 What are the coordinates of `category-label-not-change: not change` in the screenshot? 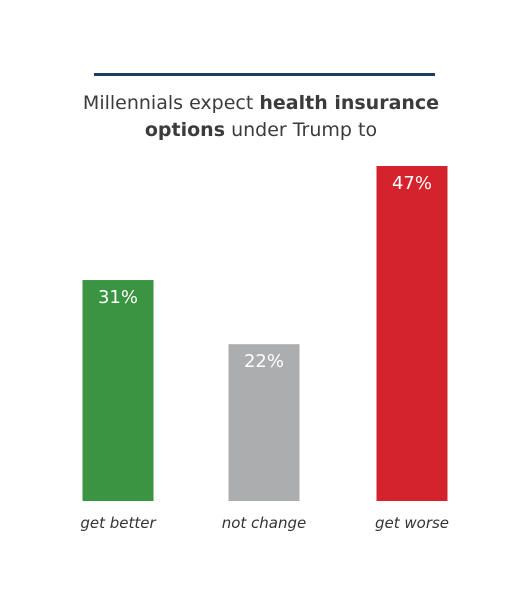 It's located at (264, 523).